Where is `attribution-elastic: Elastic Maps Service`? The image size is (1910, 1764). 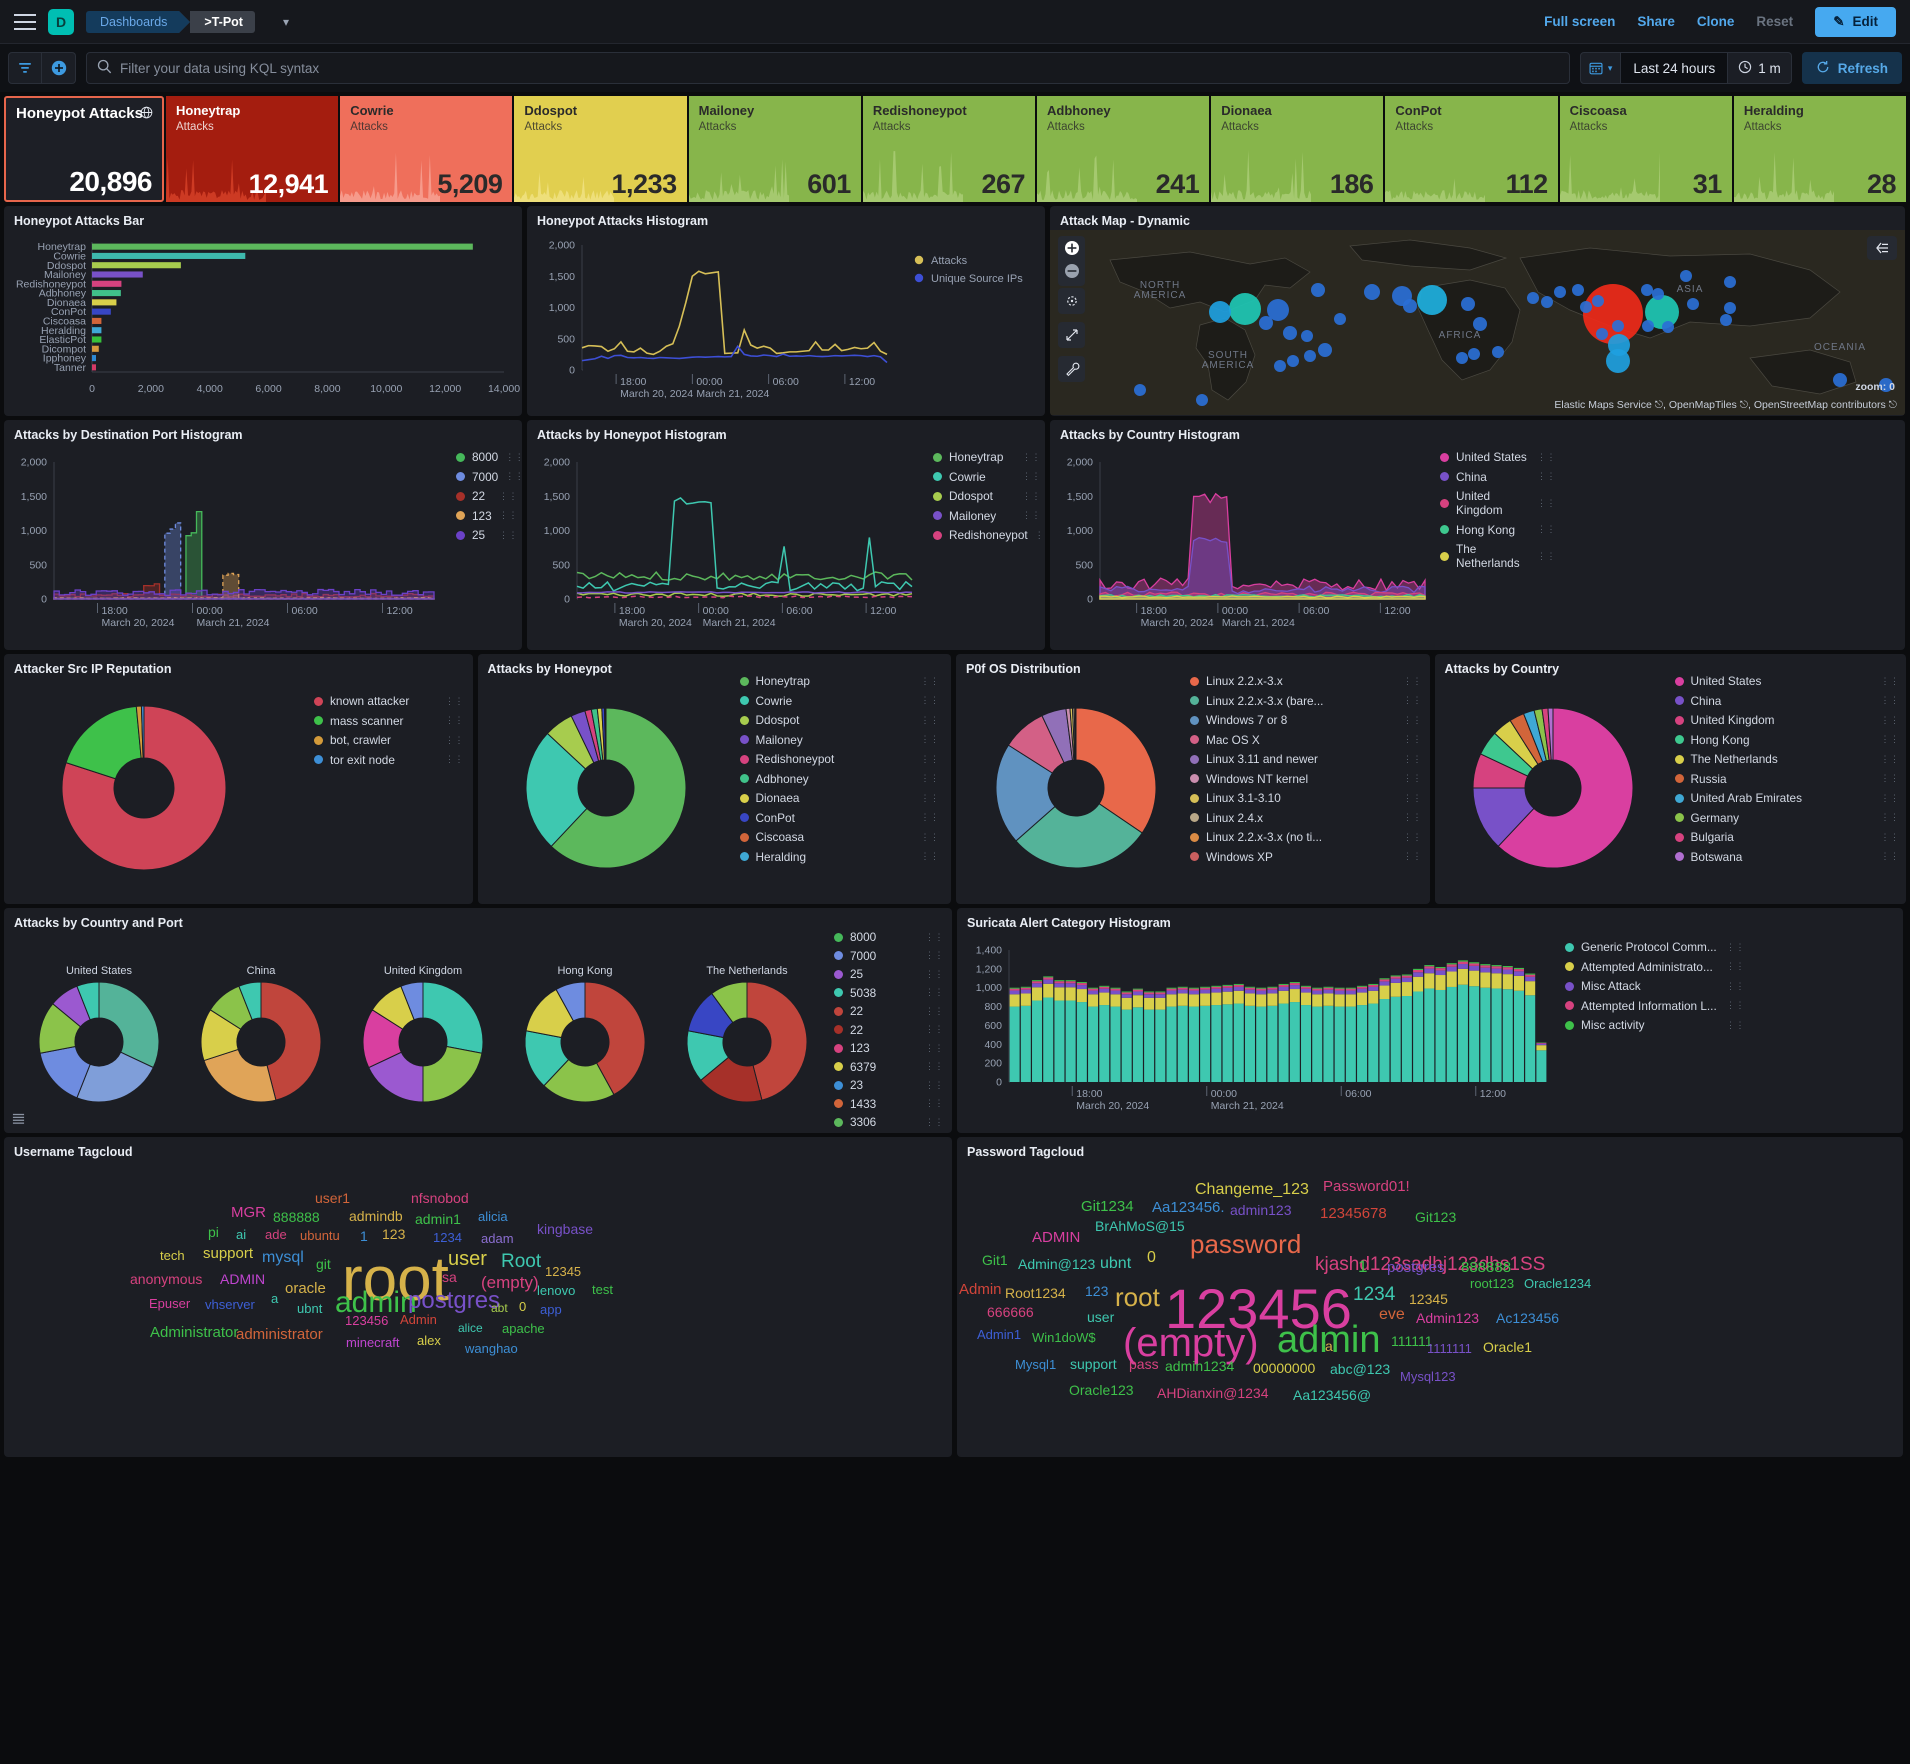 attribution-elastic: Elastic Maps Service is located at coordinates (1603, 405).